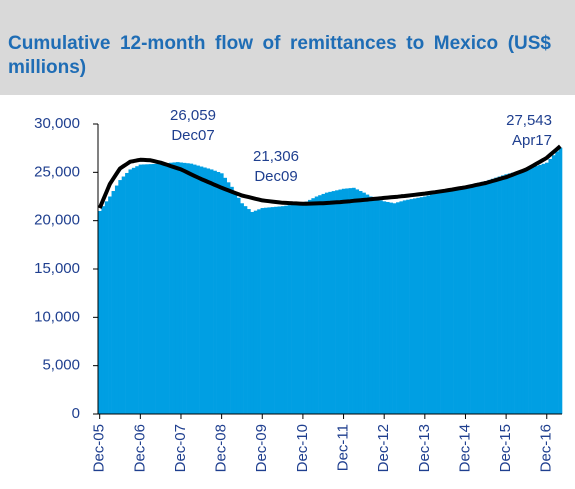 The height and width of the screenshot is (489, 575). Describe the element at coordinates (57, 220) in the screenshot. I see `y-tick-label: 20,000` at that location.